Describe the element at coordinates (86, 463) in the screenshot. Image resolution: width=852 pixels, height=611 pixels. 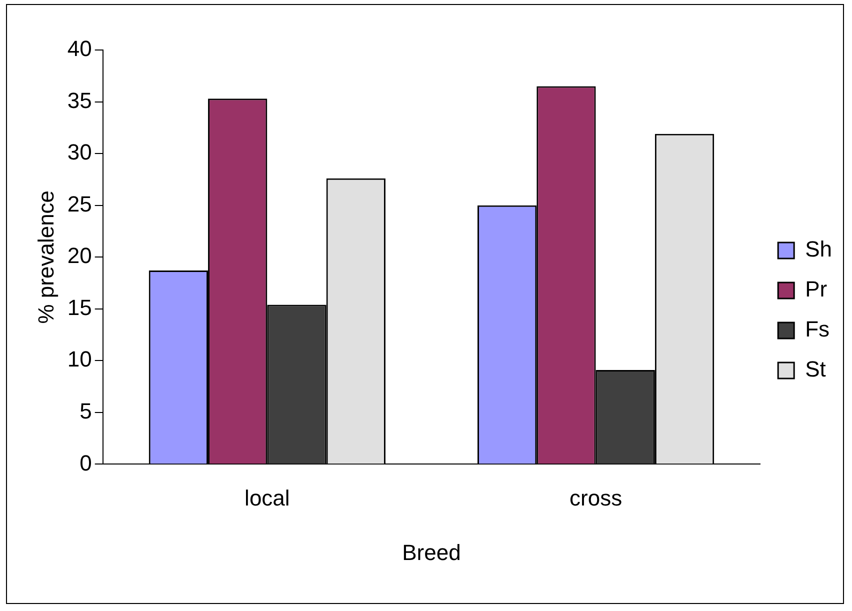
I see `y-tick-label: 0` at that location.